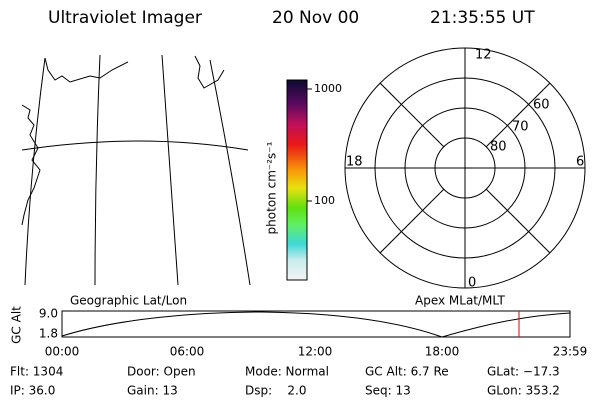 The image size is (600, 400). Describe the element at coordinates (32, 391) in the screenshot. I see `status-field: IP: 36.0` at that location.